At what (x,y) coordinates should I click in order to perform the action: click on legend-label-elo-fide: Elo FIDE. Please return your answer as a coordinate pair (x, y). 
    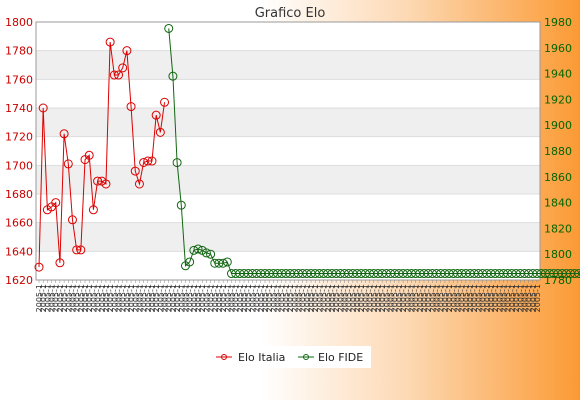
    Looking at the image, I should click on (340, 357).